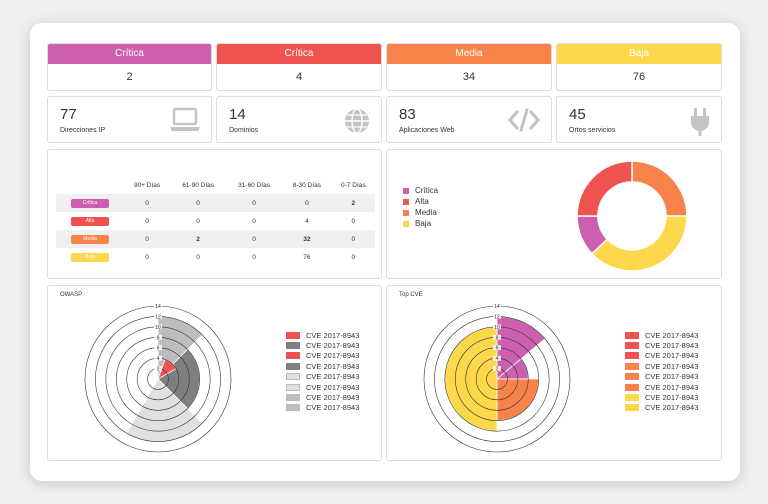 This screenshot has height=504, width=768. I want to click on table-cell: 32, so click(307, 239).